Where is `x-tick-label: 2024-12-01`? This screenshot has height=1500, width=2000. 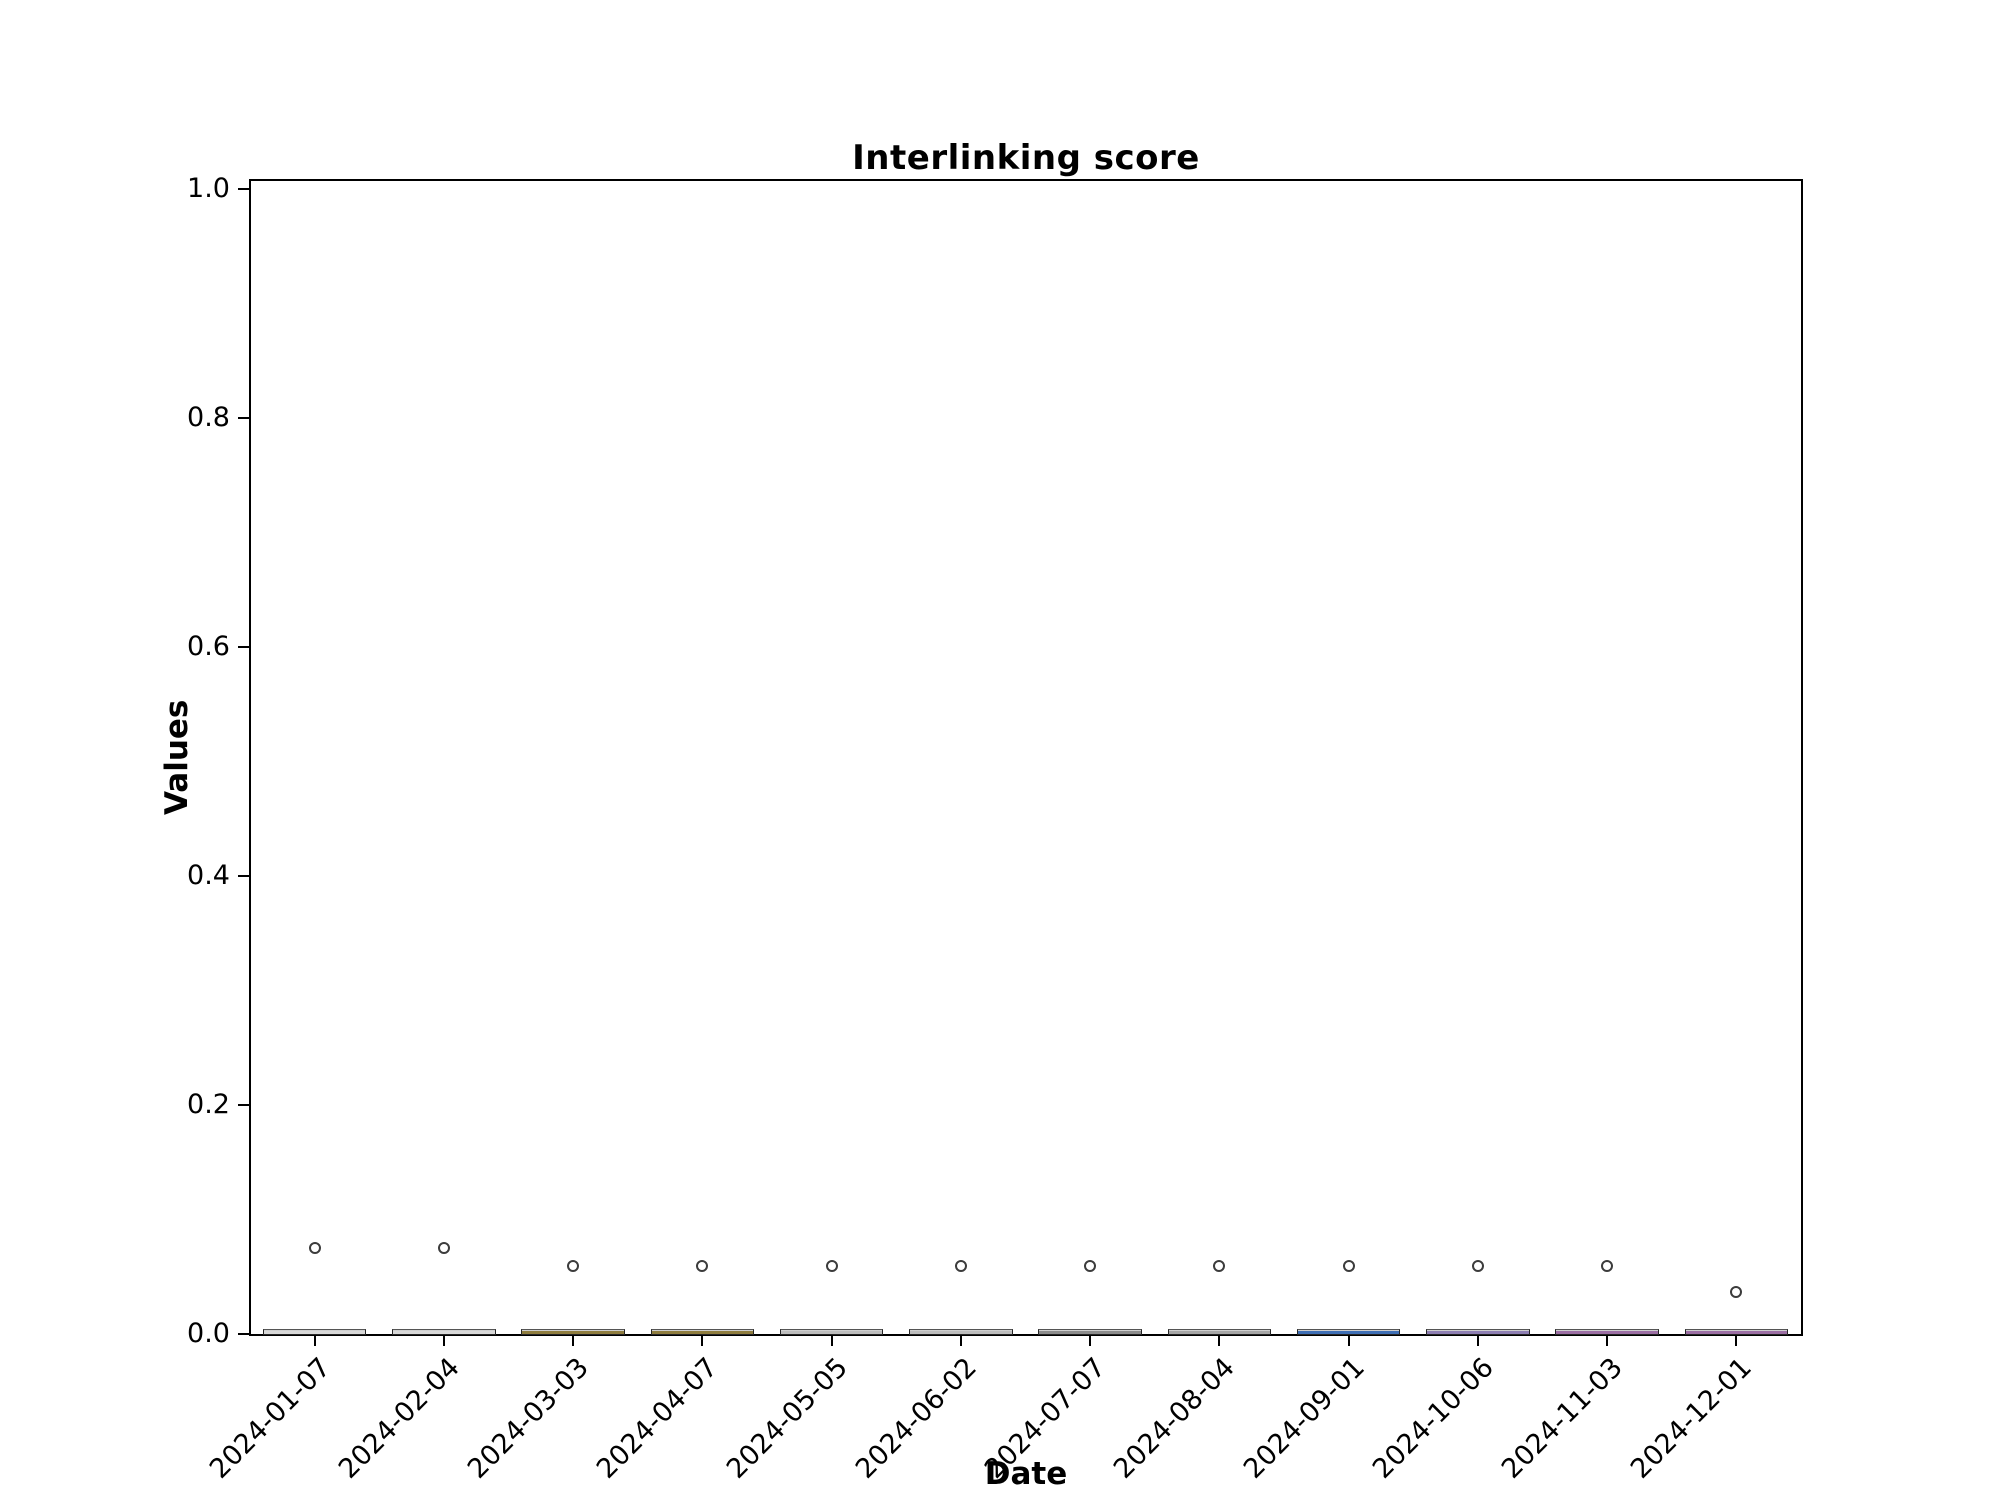
x-tick-label: 2024-12-01 is located at coordinates (1668, 1418).